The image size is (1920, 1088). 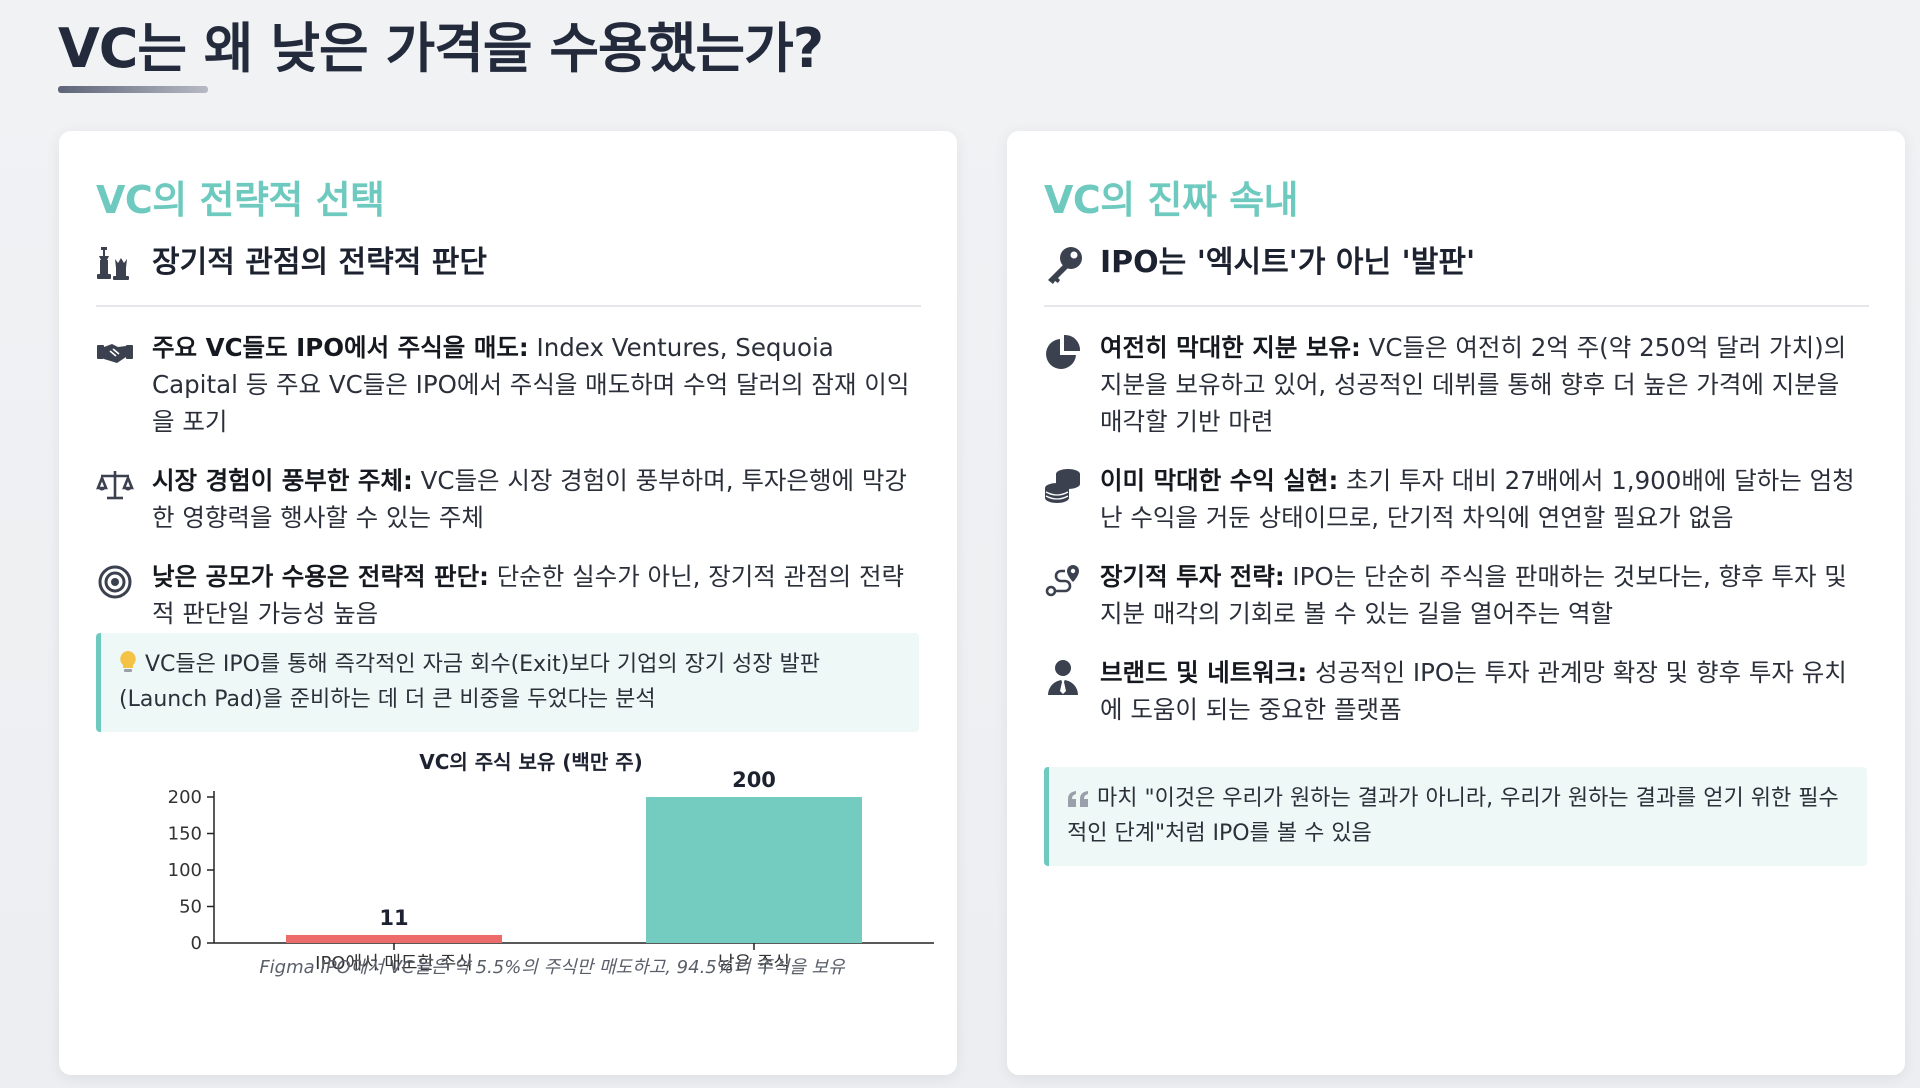 I want to click on item-bold: 장기적 투자 전략:, so click(x=1192, y=576).